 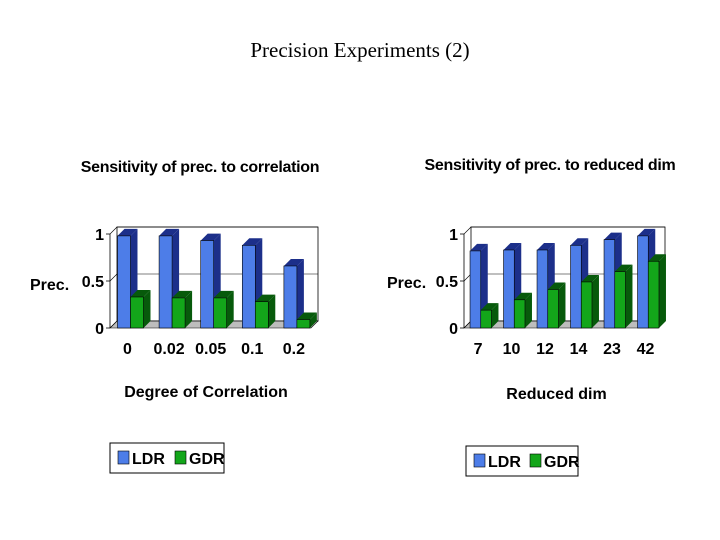 I want to click on x-tick-label: 7, so click(x=478, y=349).